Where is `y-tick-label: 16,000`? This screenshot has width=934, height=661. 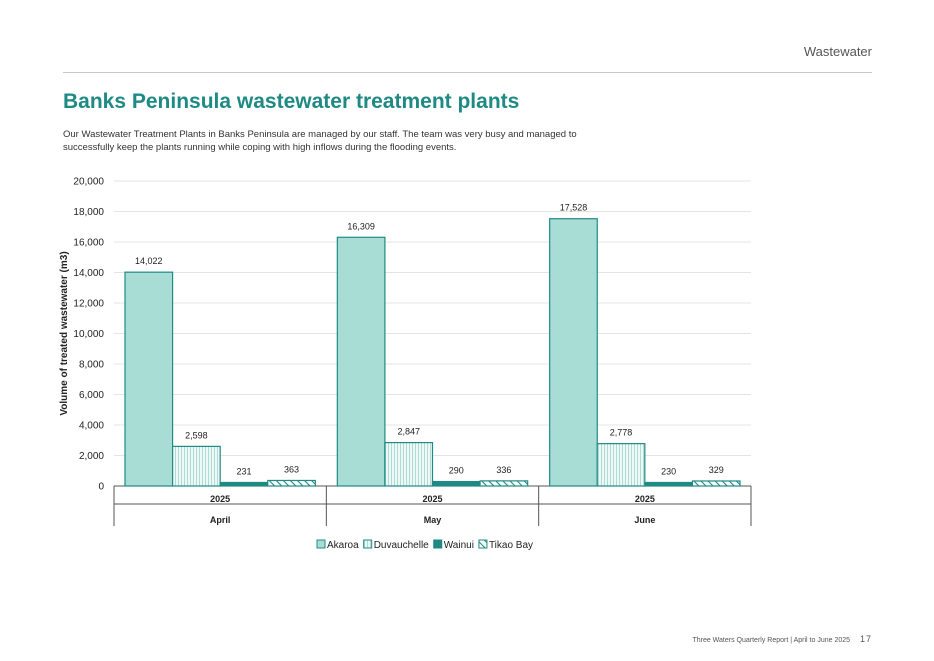 y-tick-label: 16,000 is located at coordinates (88, 243).